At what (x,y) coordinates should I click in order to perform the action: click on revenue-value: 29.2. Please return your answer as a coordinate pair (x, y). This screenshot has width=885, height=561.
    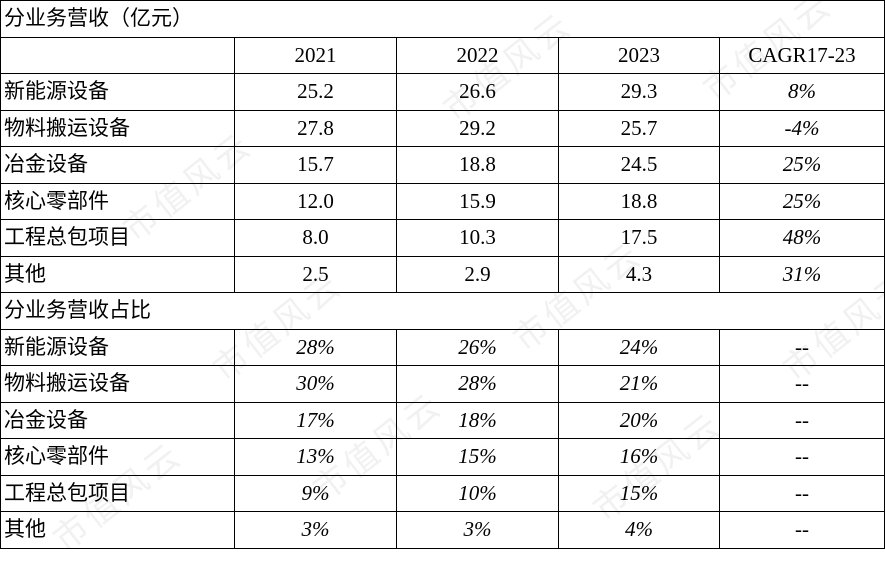
    Looking at the image, I should click on (477, 128).